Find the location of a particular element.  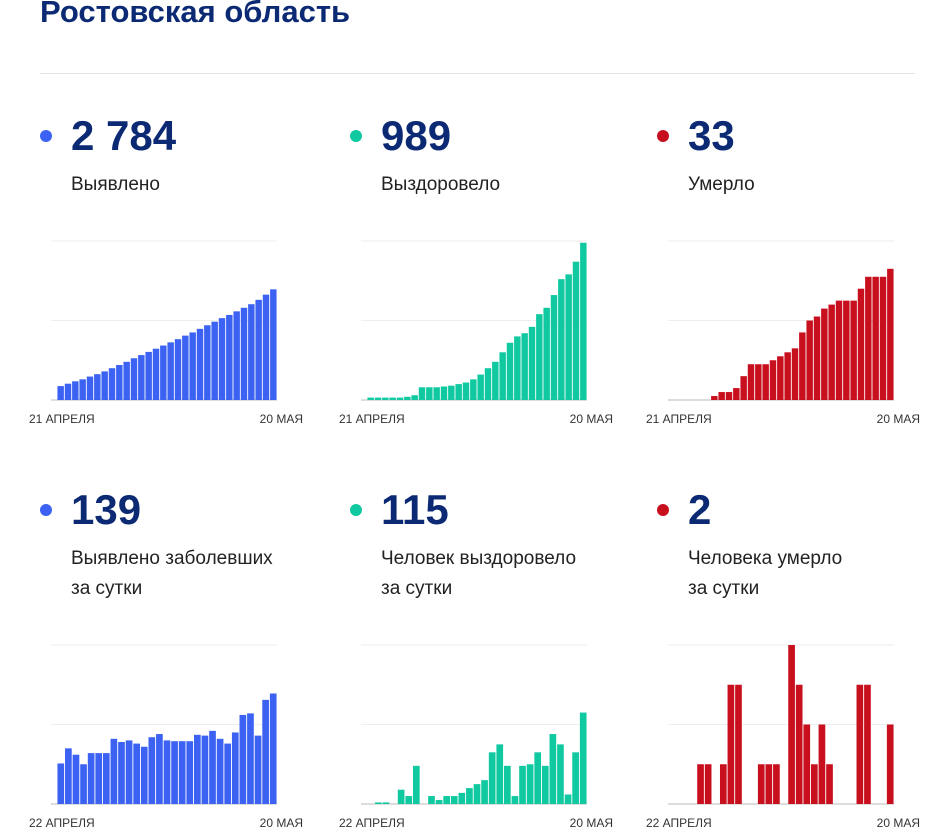

stat-value: 115 is located at coordinates (415, 509).